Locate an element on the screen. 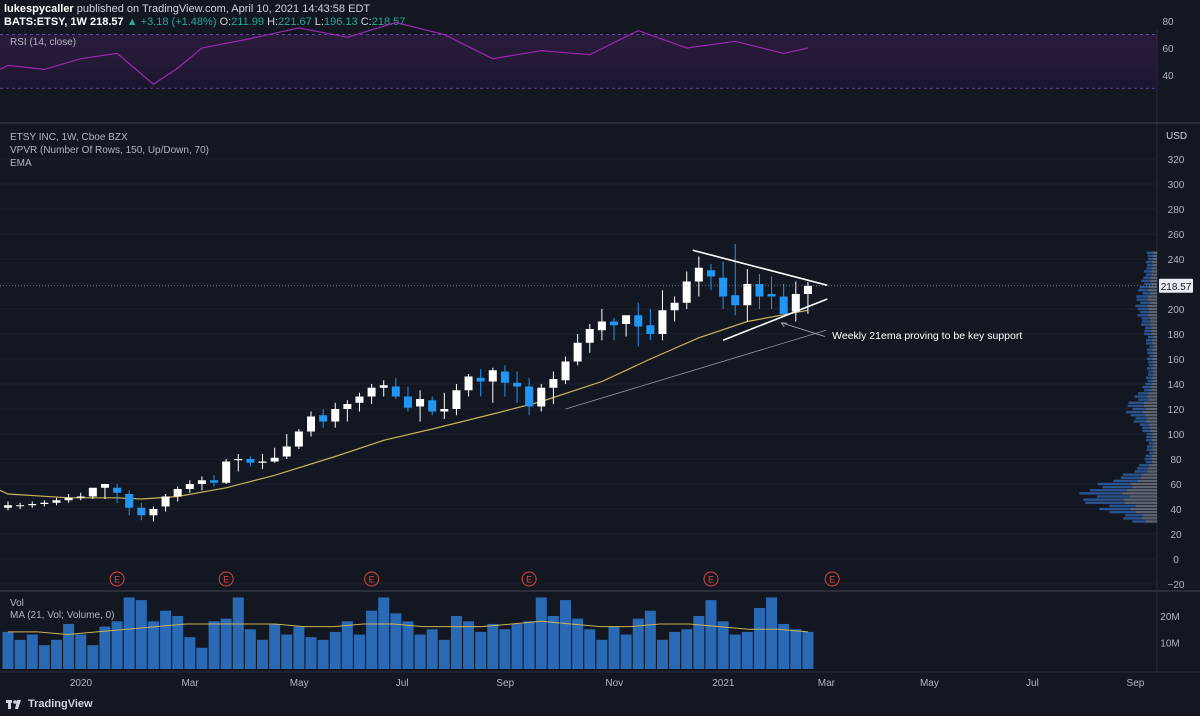 The image size is (1200, 716). main-title: ETSY INC, 1W, Cboe BZX is located at coordinates (69, 137).